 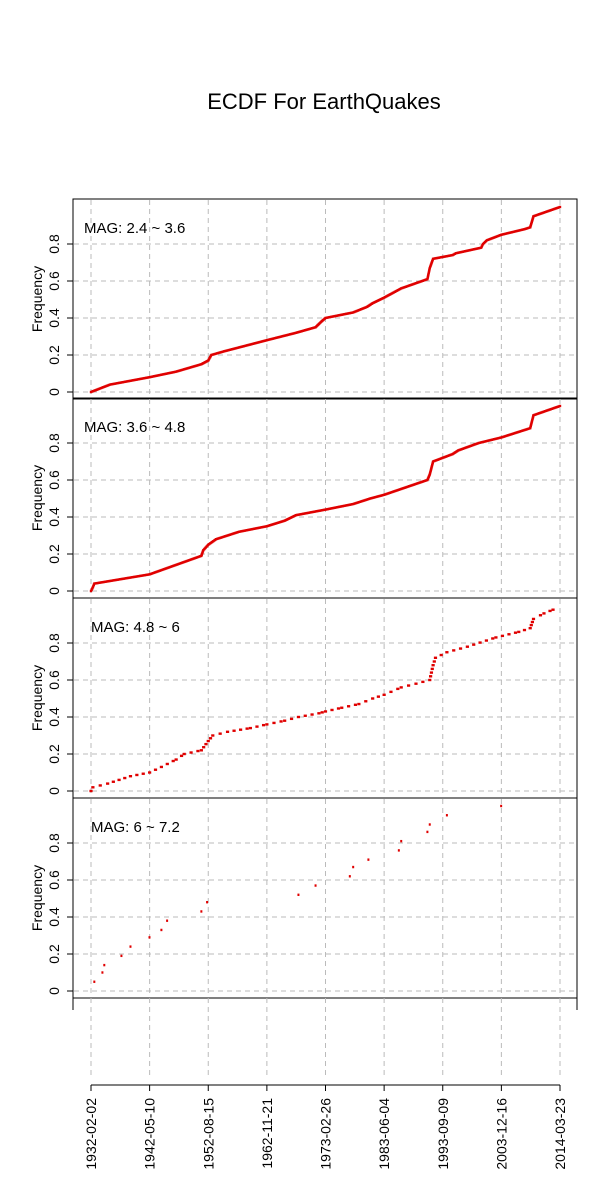 I want to click on series-marks, so click(x=322, y=700).